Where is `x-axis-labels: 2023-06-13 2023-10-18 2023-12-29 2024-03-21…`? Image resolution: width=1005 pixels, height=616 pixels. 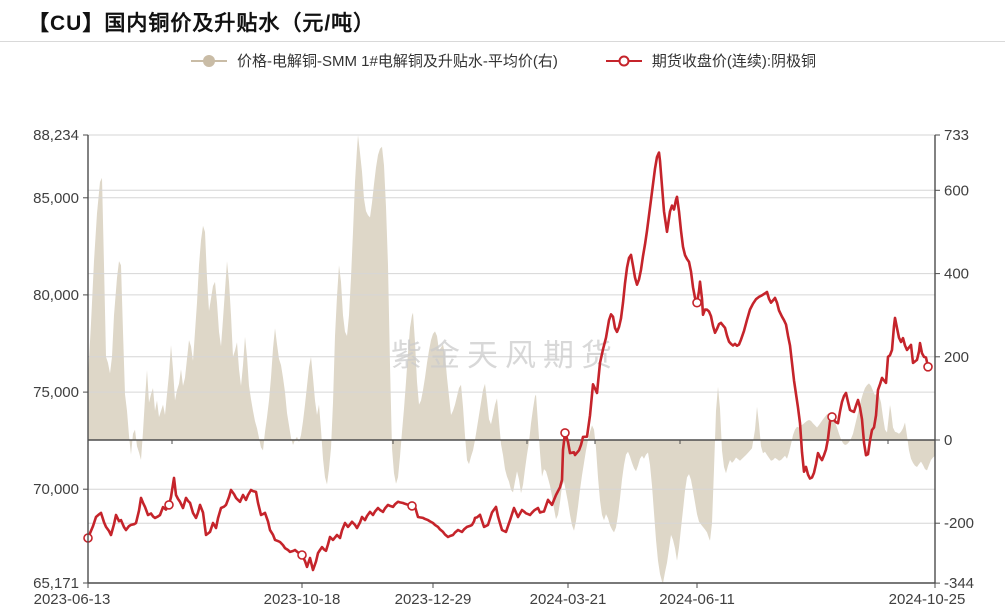
x-axis-labels: 2023-06-13 2023-10-18 2023-12-29 2024-03-21… is located at coordinates (500, 595).